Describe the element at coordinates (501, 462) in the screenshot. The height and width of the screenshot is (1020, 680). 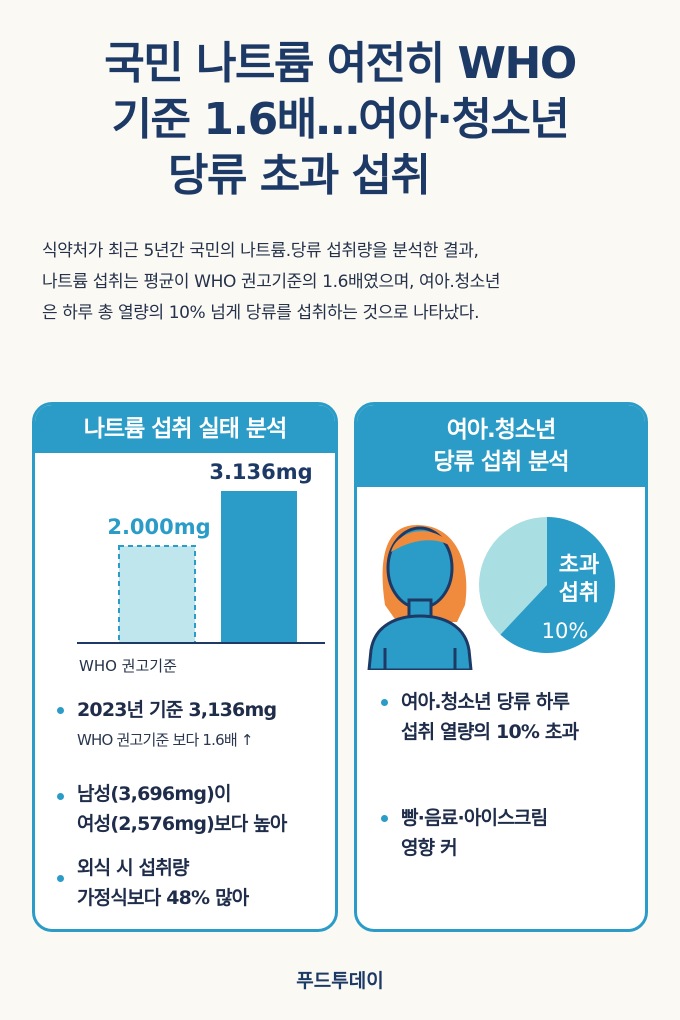
I see `sugar-header-line-2: 당류 섭취 분석` at that location.